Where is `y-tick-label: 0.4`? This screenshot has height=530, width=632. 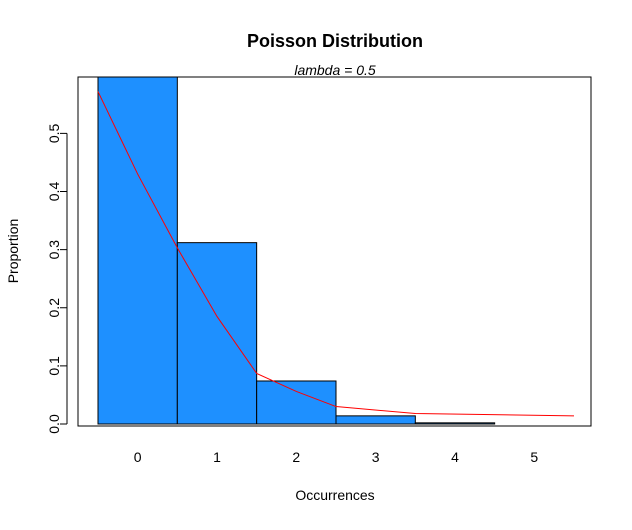 y-tick-label: 0.4 is located at coordinates (54, 192).